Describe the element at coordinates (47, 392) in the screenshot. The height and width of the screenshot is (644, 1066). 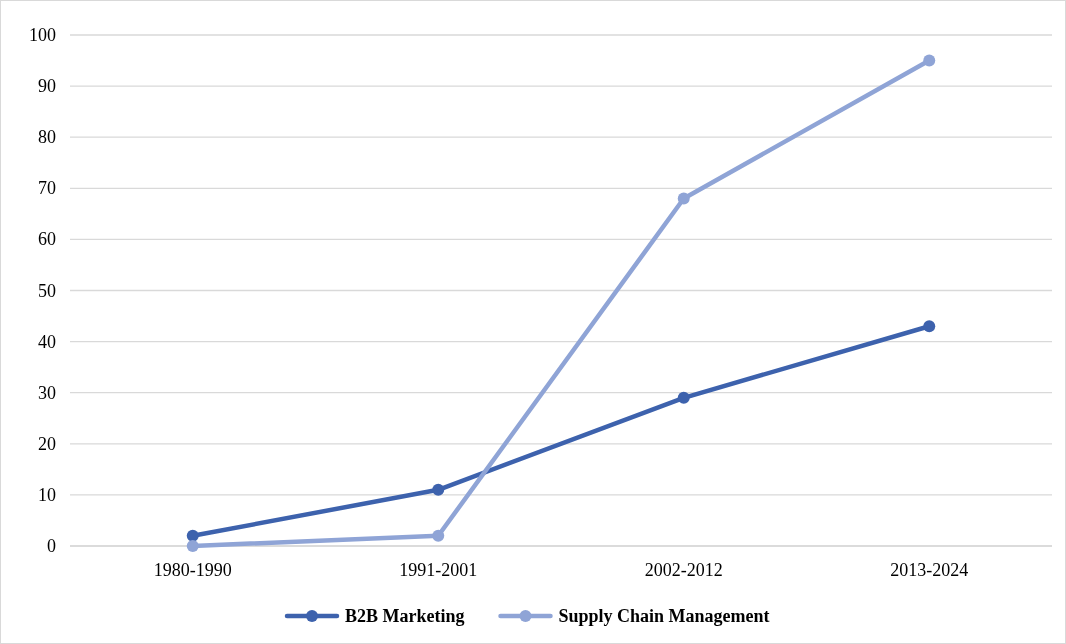
I see `y-tick-label: 30` at that location.